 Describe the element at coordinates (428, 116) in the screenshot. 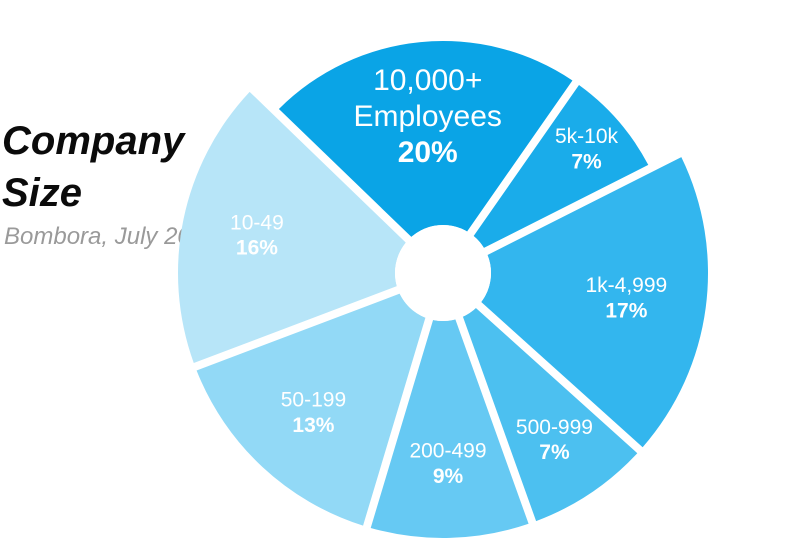

I see `pie-slice-label: Employees` at that location.